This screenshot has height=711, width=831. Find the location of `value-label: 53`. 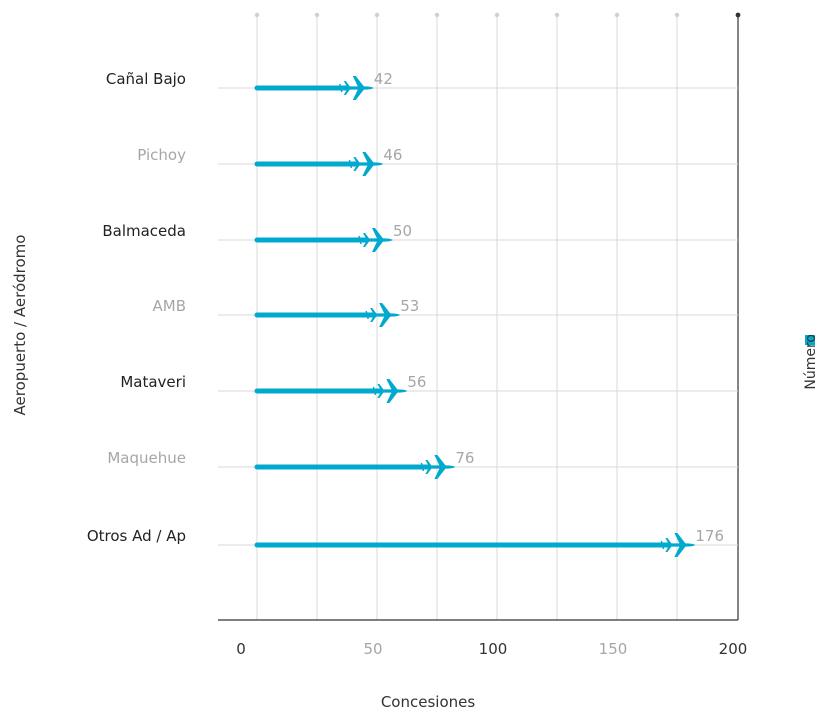

value-label: 53 is located at coordinates (409, 306).